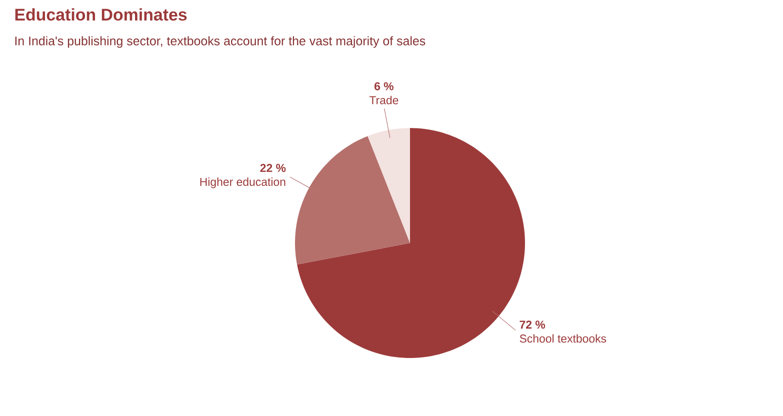 The height and width of the screenshot is (416, 783). Describe the element at coordinates (383, 100) in the screenshot. I see `slice-label: Trade` at that location.